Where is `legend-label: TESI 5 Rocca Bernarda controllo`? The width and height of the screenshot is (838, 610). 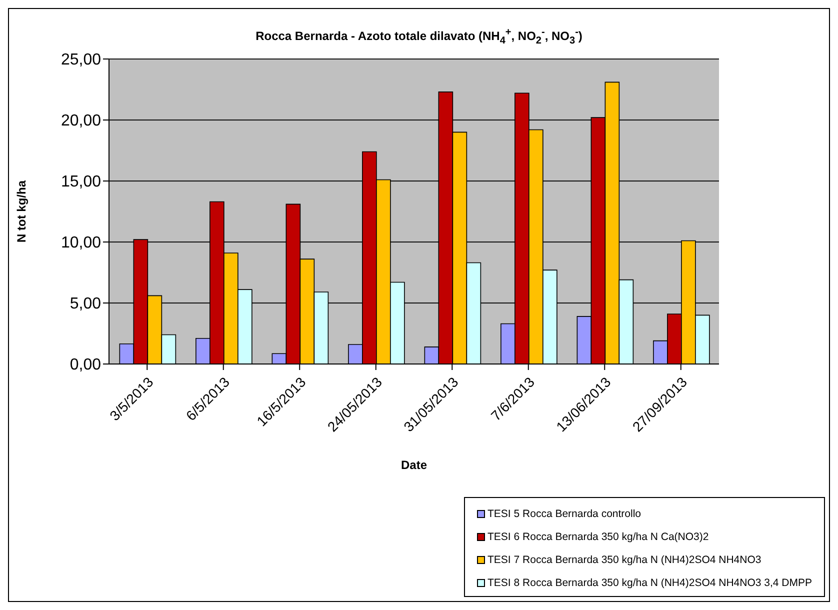 legend-label: TESI 5 Rocca Bernarda controllo is located at coordinates (565, 514).